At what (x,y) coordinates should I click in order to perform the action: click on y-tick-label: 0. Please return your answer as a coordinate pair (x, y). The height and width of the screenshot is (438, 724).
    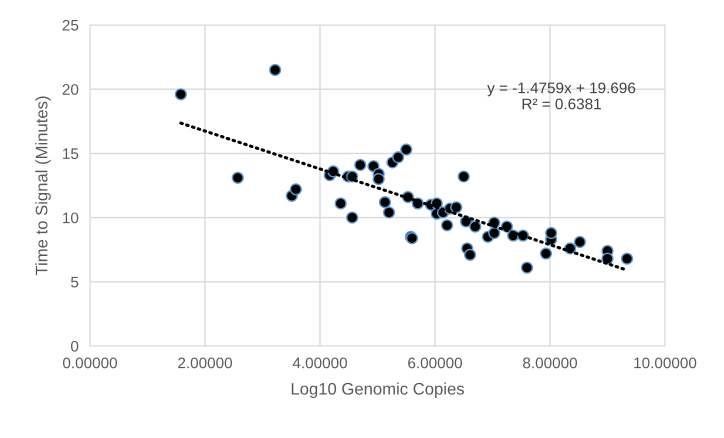
    Looking at the image, I should click on (74, 346).